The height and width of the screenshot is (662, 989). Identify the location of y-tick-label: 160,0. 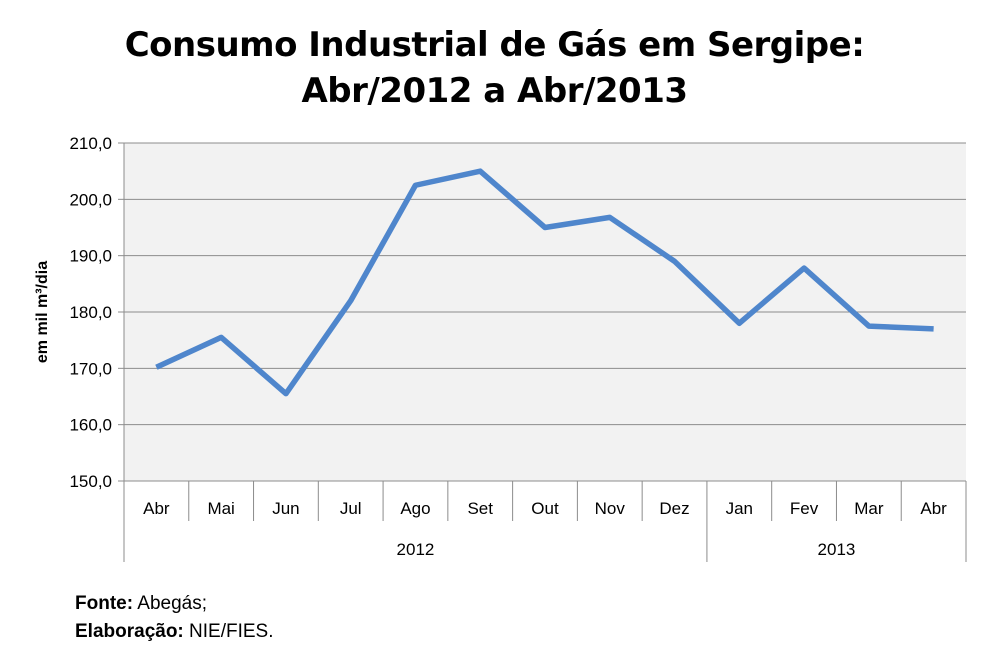
(90, 425).